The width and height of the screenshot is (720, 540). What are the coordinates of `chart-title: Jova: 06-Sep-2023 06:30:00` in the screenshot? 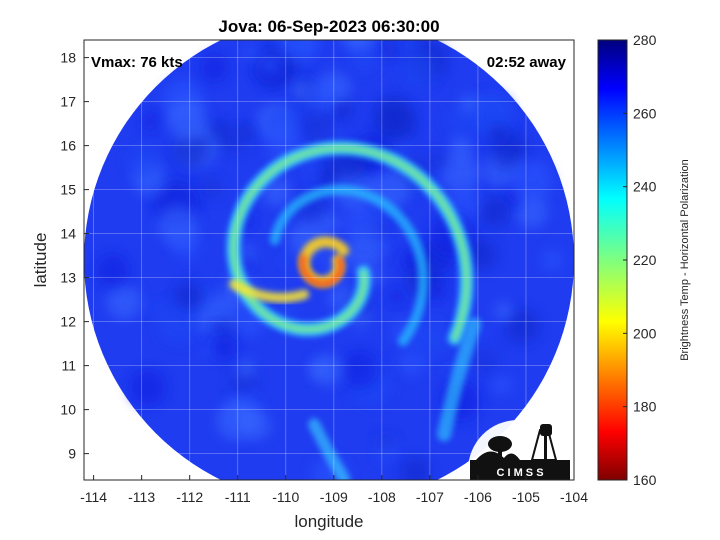 It's located at (328, 26).